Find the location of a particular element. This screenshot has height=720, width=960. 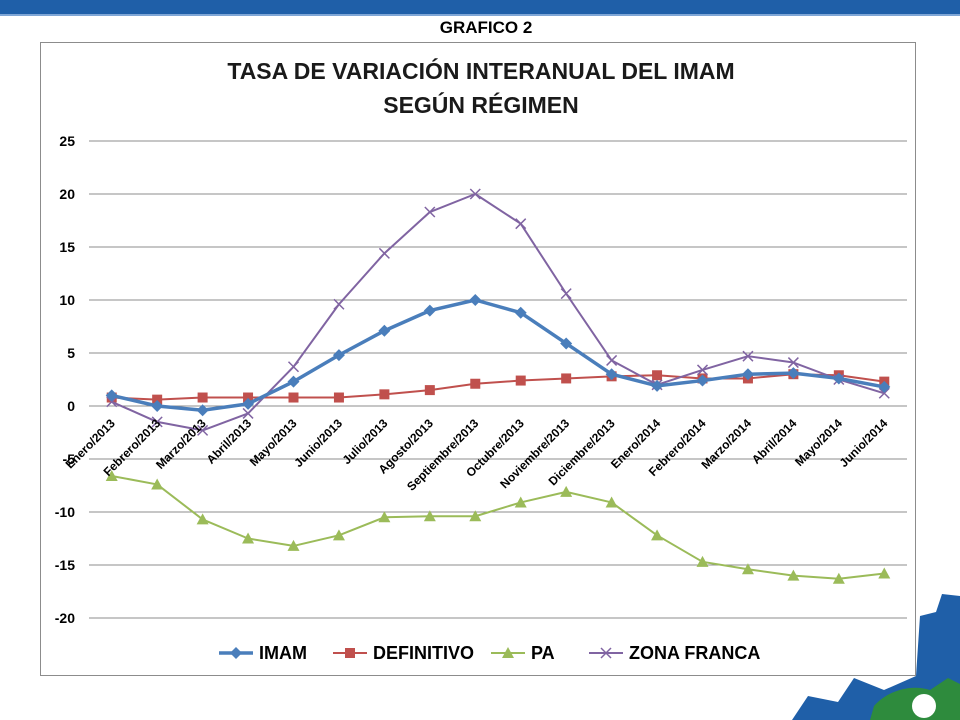

y-tick-label: 0 is located at coordinates (71, 406).